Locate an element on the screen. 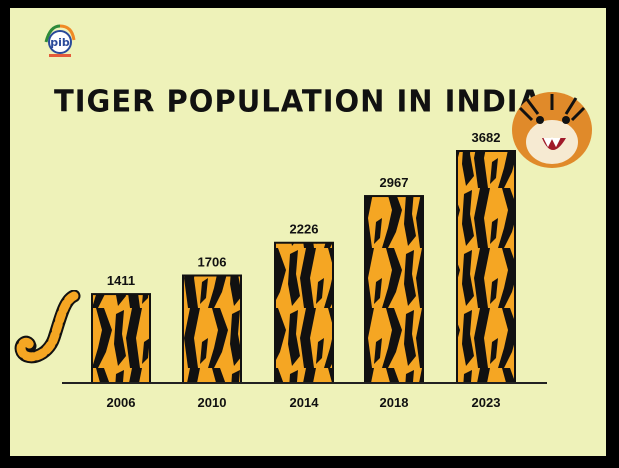 Image resolution: width=619 pixels, height=468 pixels. data-label-2006: 1411 is located at coordinates (121, 280).